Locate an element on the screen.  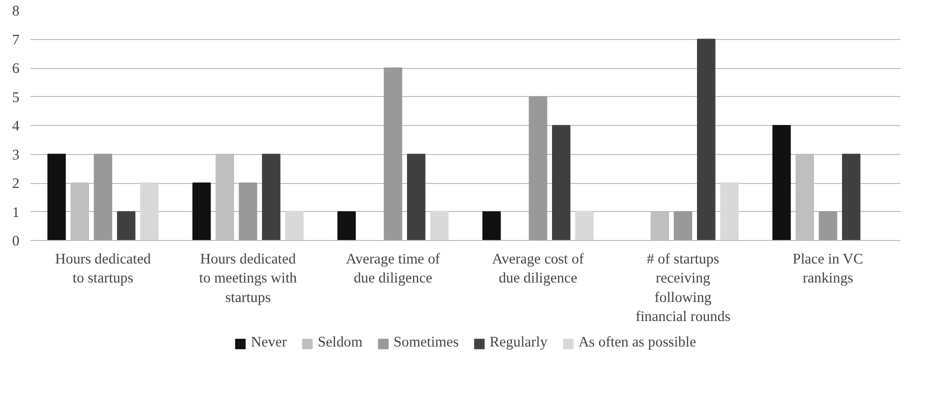
x-tick-label: Average cost of due diligence is located at coordinates (538, 269).